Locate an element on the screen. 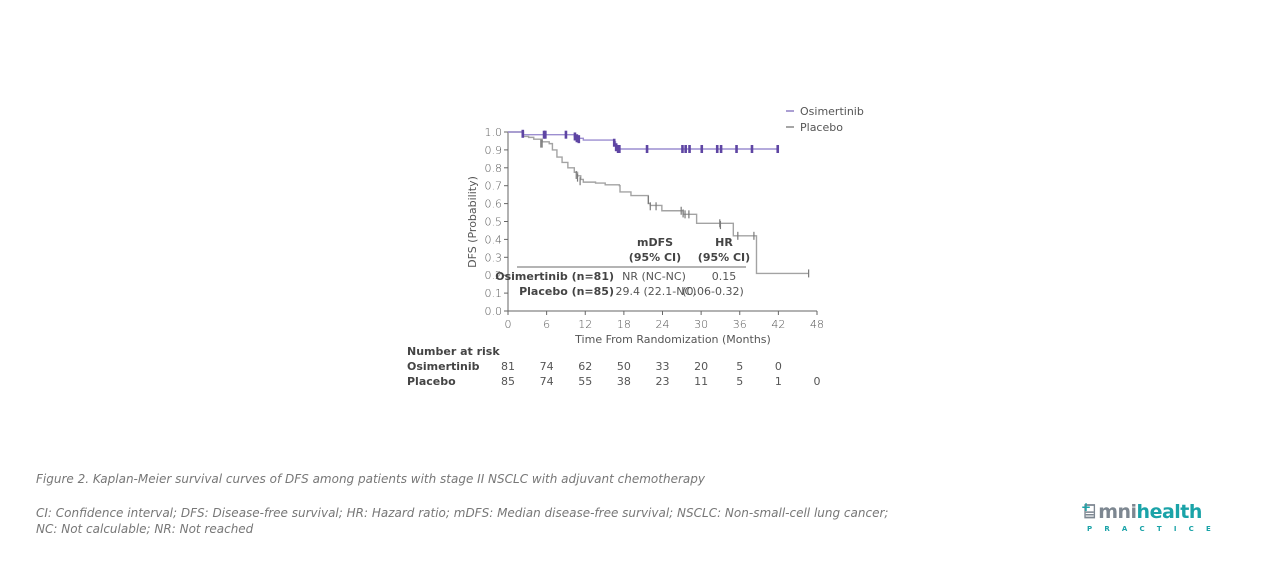 Image resolution: width=1266 pixels, height=580 pixels. risk-value-osimertinib: 62 is located at coordinates (585, 366).